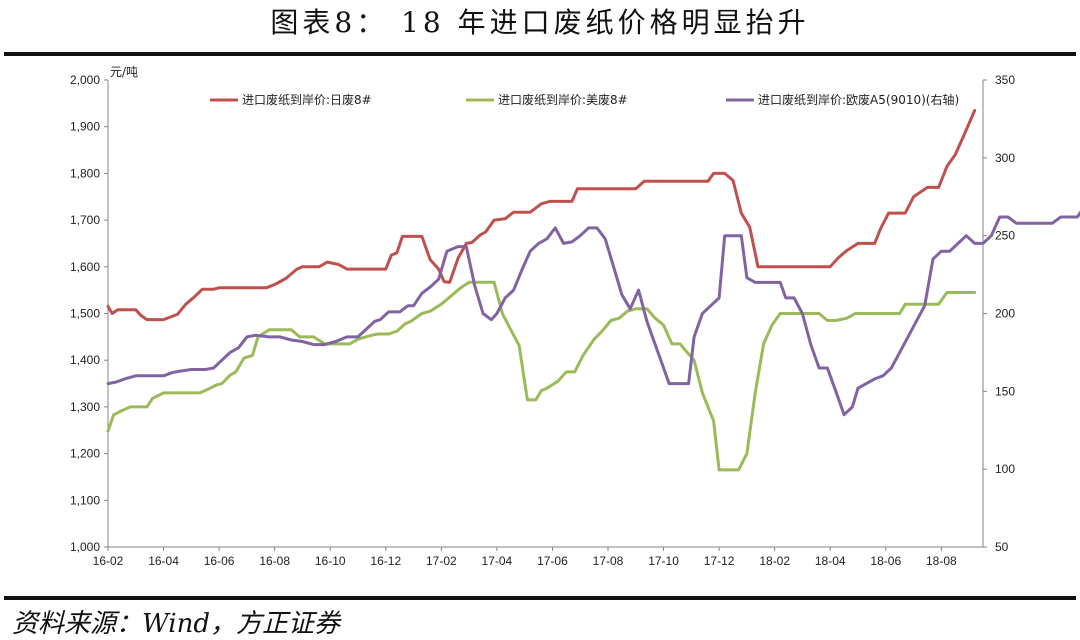 The width and height of the screenshot is (1080, 640). What do you see at coordinates (108, 561) in the screenshot?
I see `x-tick-label: 16-02` at bounding box center [108, 561].